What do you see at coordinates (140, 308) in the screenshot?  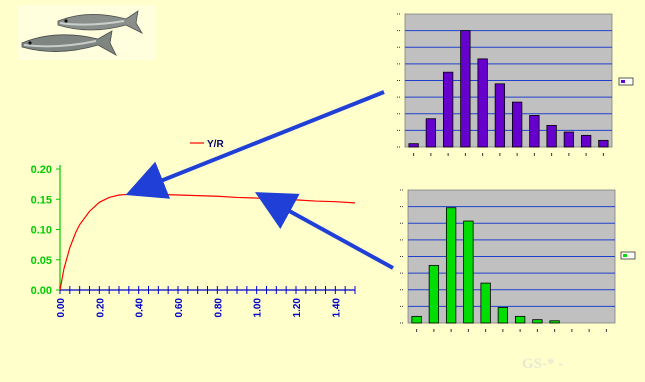 I see `x-tick-label: 0.40` at bounding box center [140, 308].